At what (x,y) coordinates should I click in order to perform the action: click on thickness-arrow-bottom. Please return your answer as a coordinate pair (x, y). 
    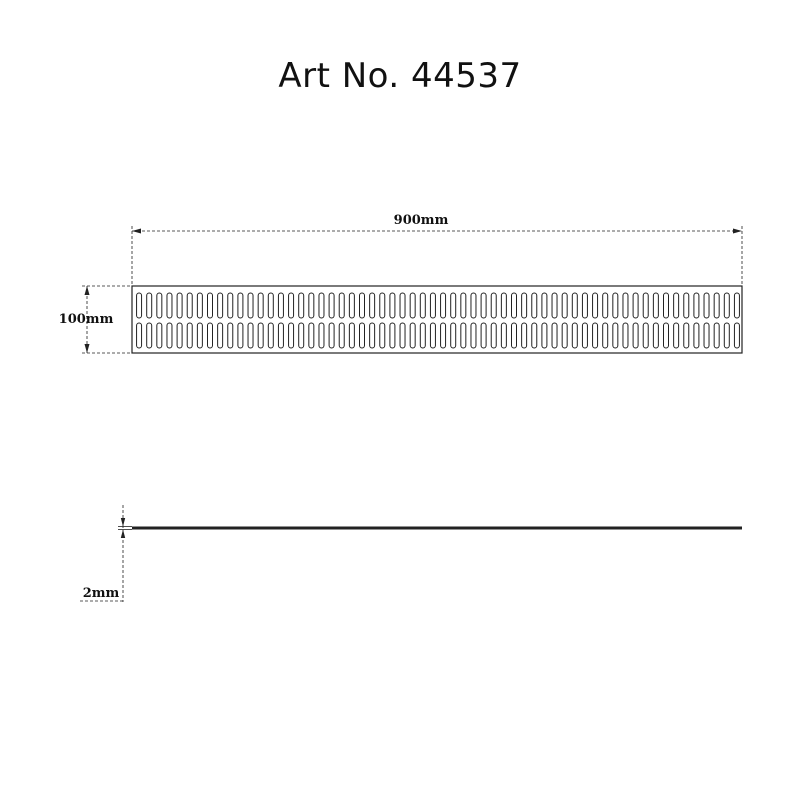
    Looking at the image, I should click on (123, 533).